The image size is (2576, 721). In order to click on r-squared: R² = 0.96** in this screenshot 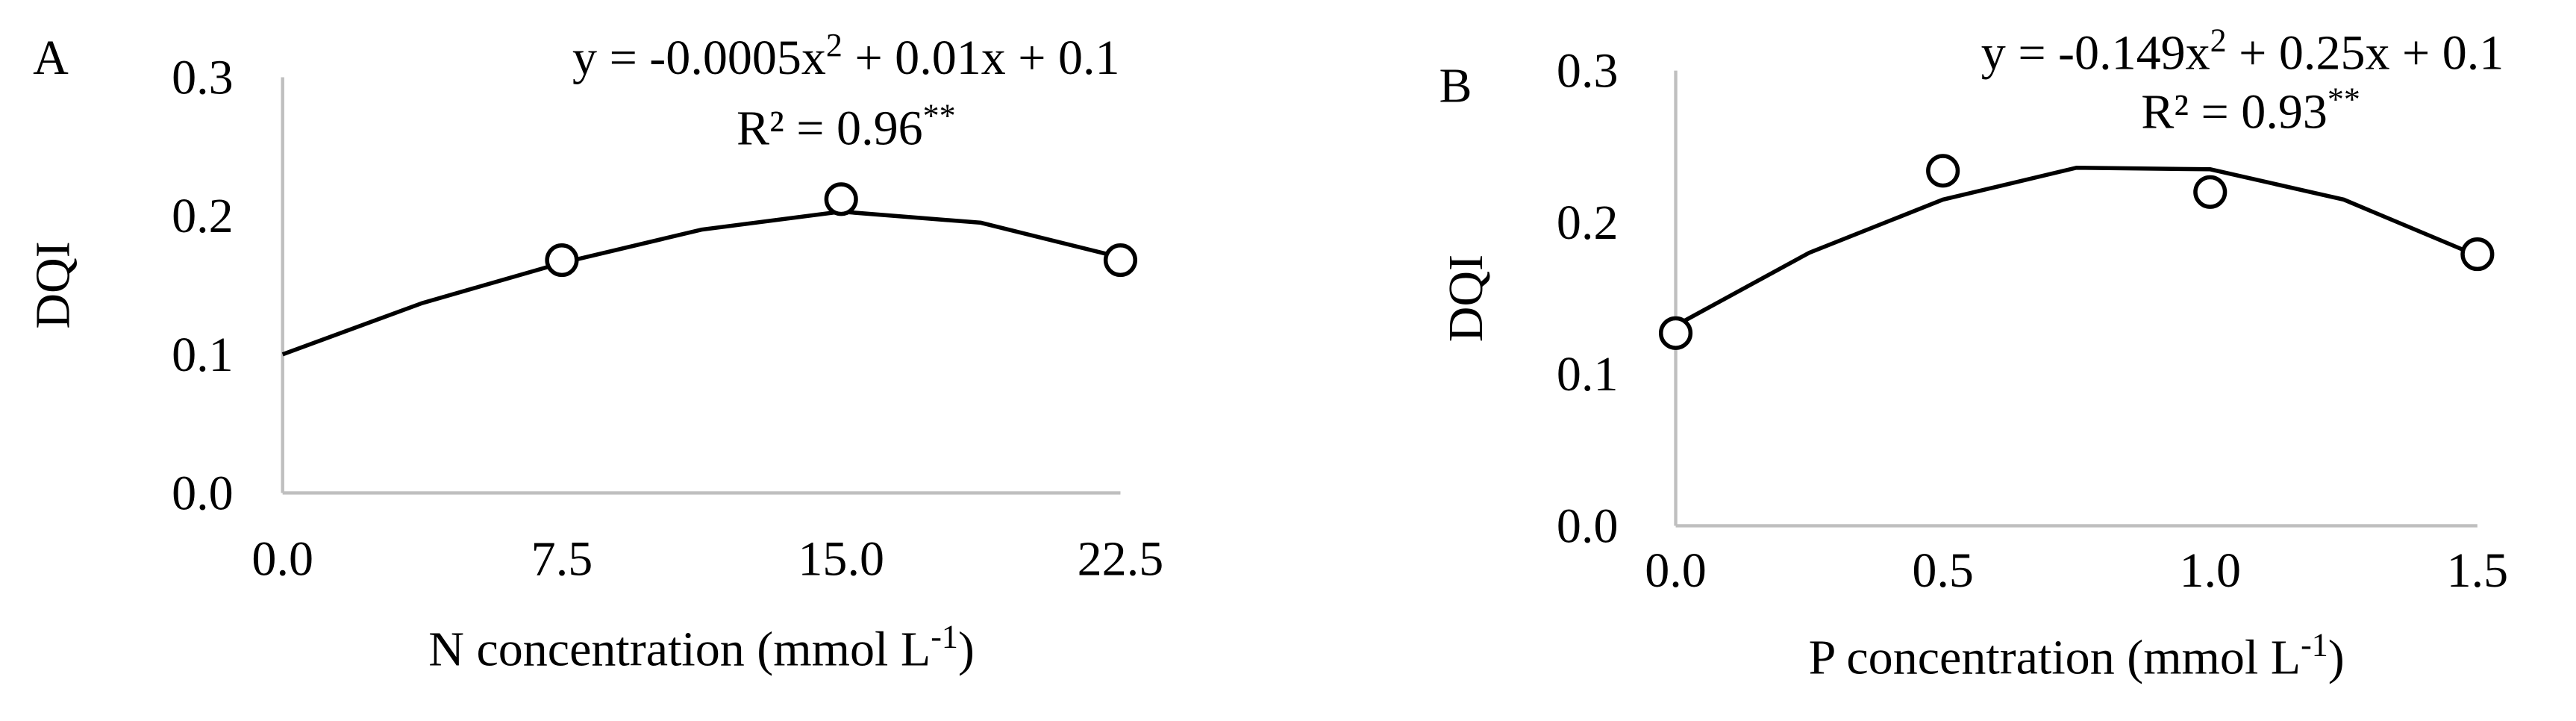, I will do `click(846, 126)`.